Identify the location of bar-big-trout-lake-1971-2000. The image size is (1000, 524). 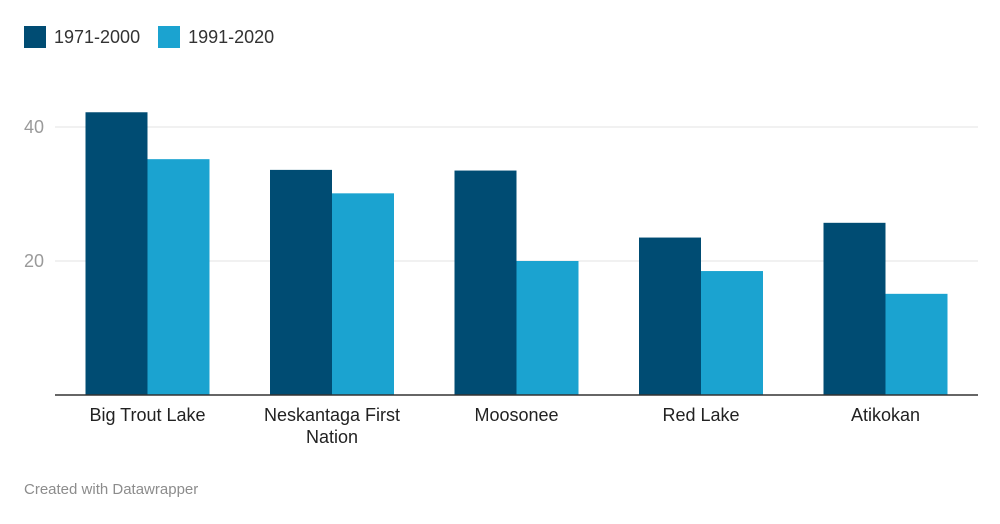
(116, 253).